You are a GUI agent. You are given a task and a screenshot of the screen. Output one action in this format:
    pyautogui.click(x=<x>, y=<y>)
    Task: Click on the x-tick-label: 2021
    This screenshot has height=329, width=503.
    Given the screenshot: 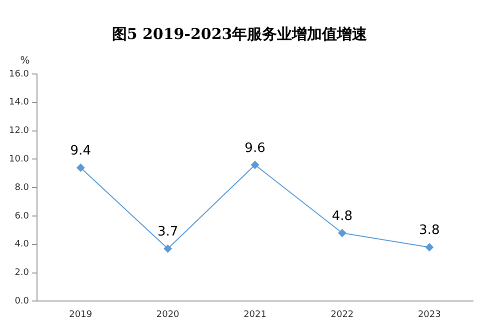 What is the action you would take?
    pyautogui.click(x=255, y=315)
    